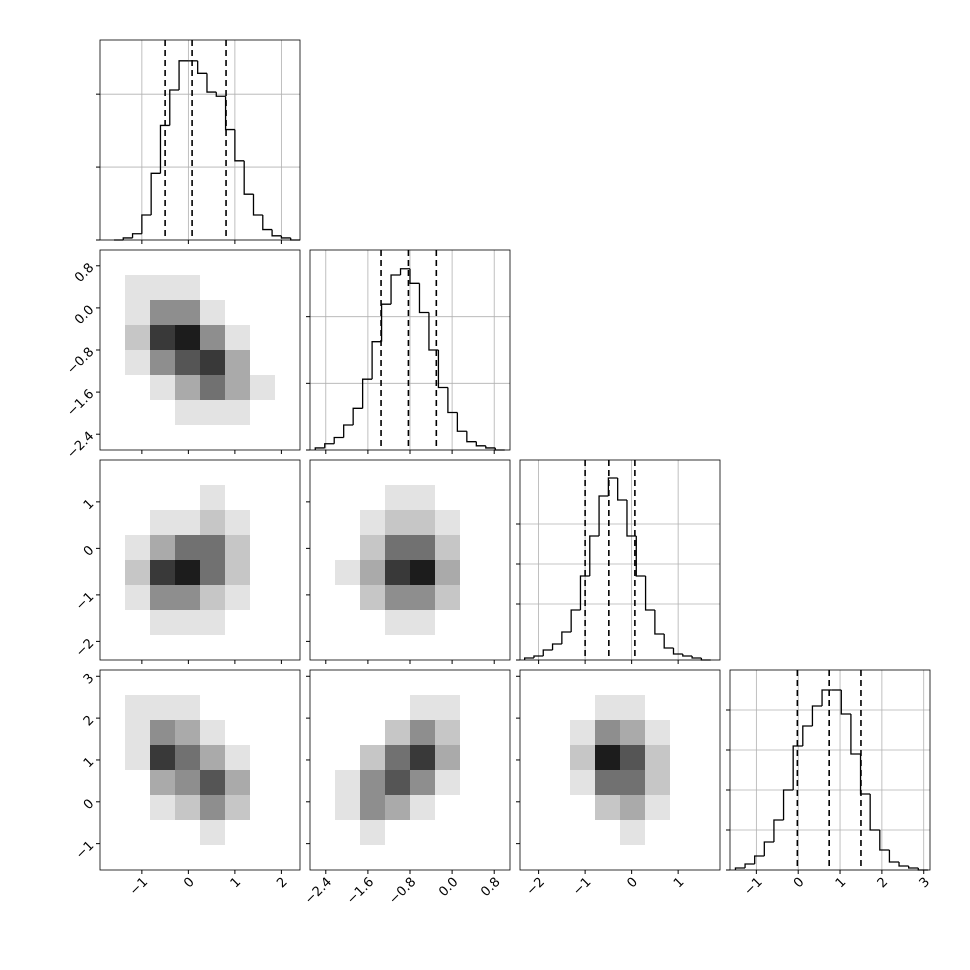 This screenshot has height=970, width=970. Describe the element at coordinates (841, 883) in the screenshot. I see `x-tick-label: 1` at that location.